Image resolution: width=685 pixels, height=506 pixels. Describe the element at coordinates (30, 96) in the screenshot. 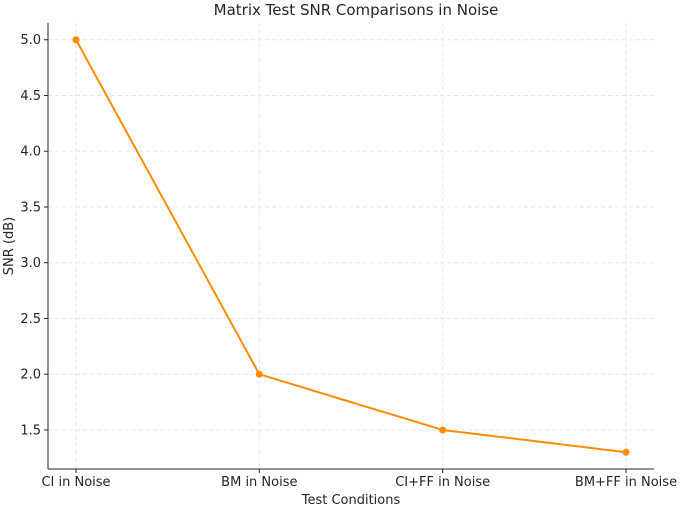

I see `y-tick-label: 4.5` at that location.